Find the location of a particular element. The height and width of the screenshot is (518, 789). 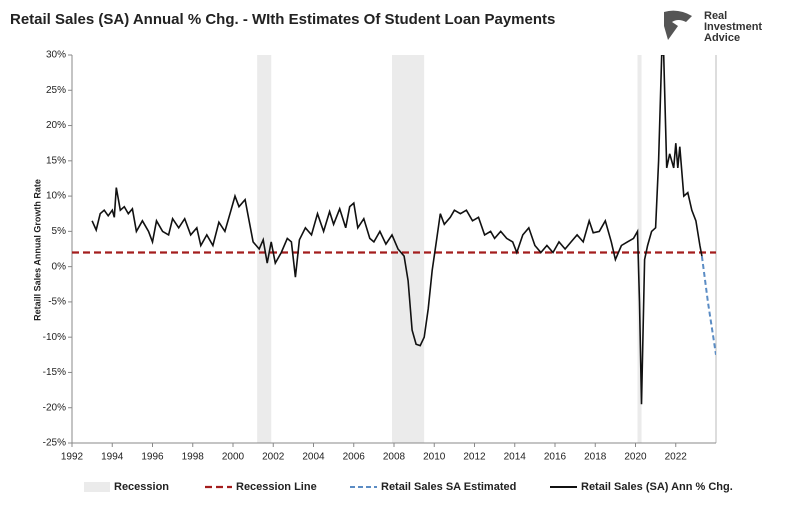

y-tick-label: 25% is located at coordinates (56, 90).